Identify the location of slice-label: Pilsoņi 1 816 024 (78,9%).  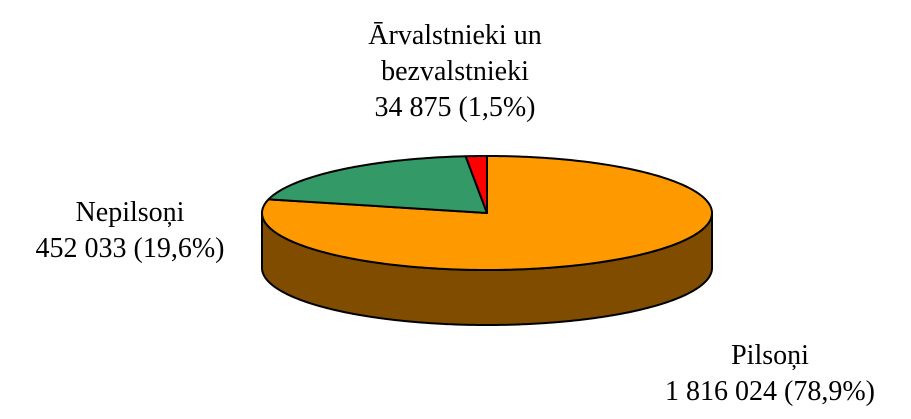
(765, 374).